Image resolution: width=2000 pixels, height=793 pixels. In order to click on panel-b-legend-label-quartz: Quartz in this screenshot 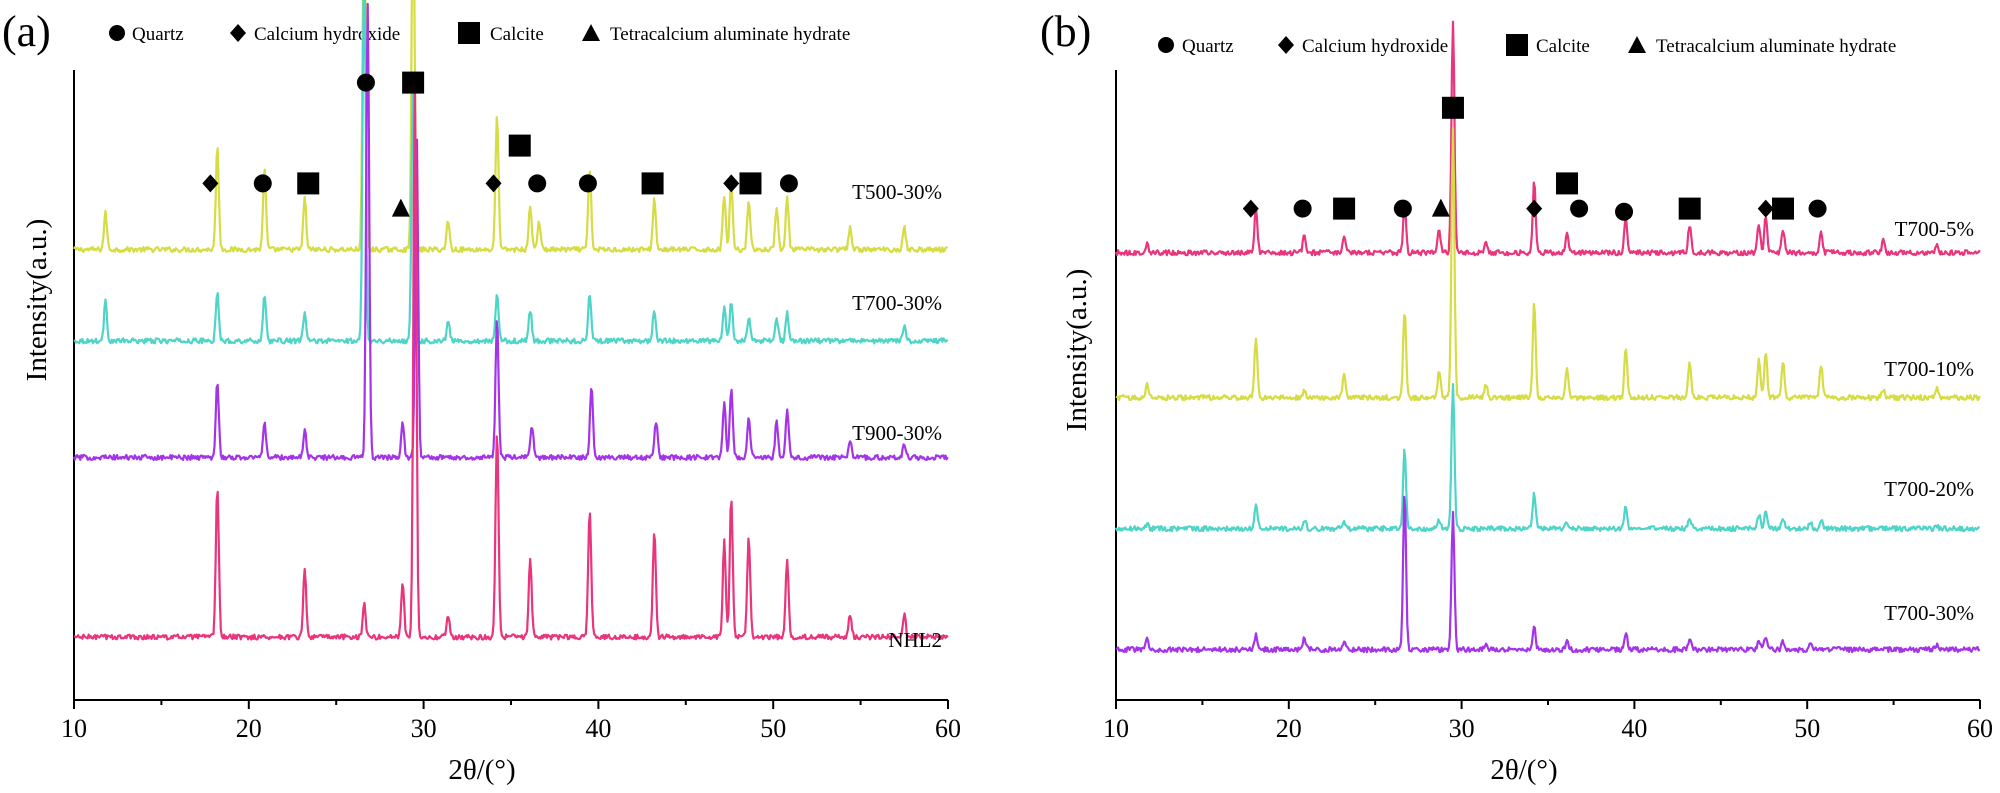, I will do `click(1208, 46)`.